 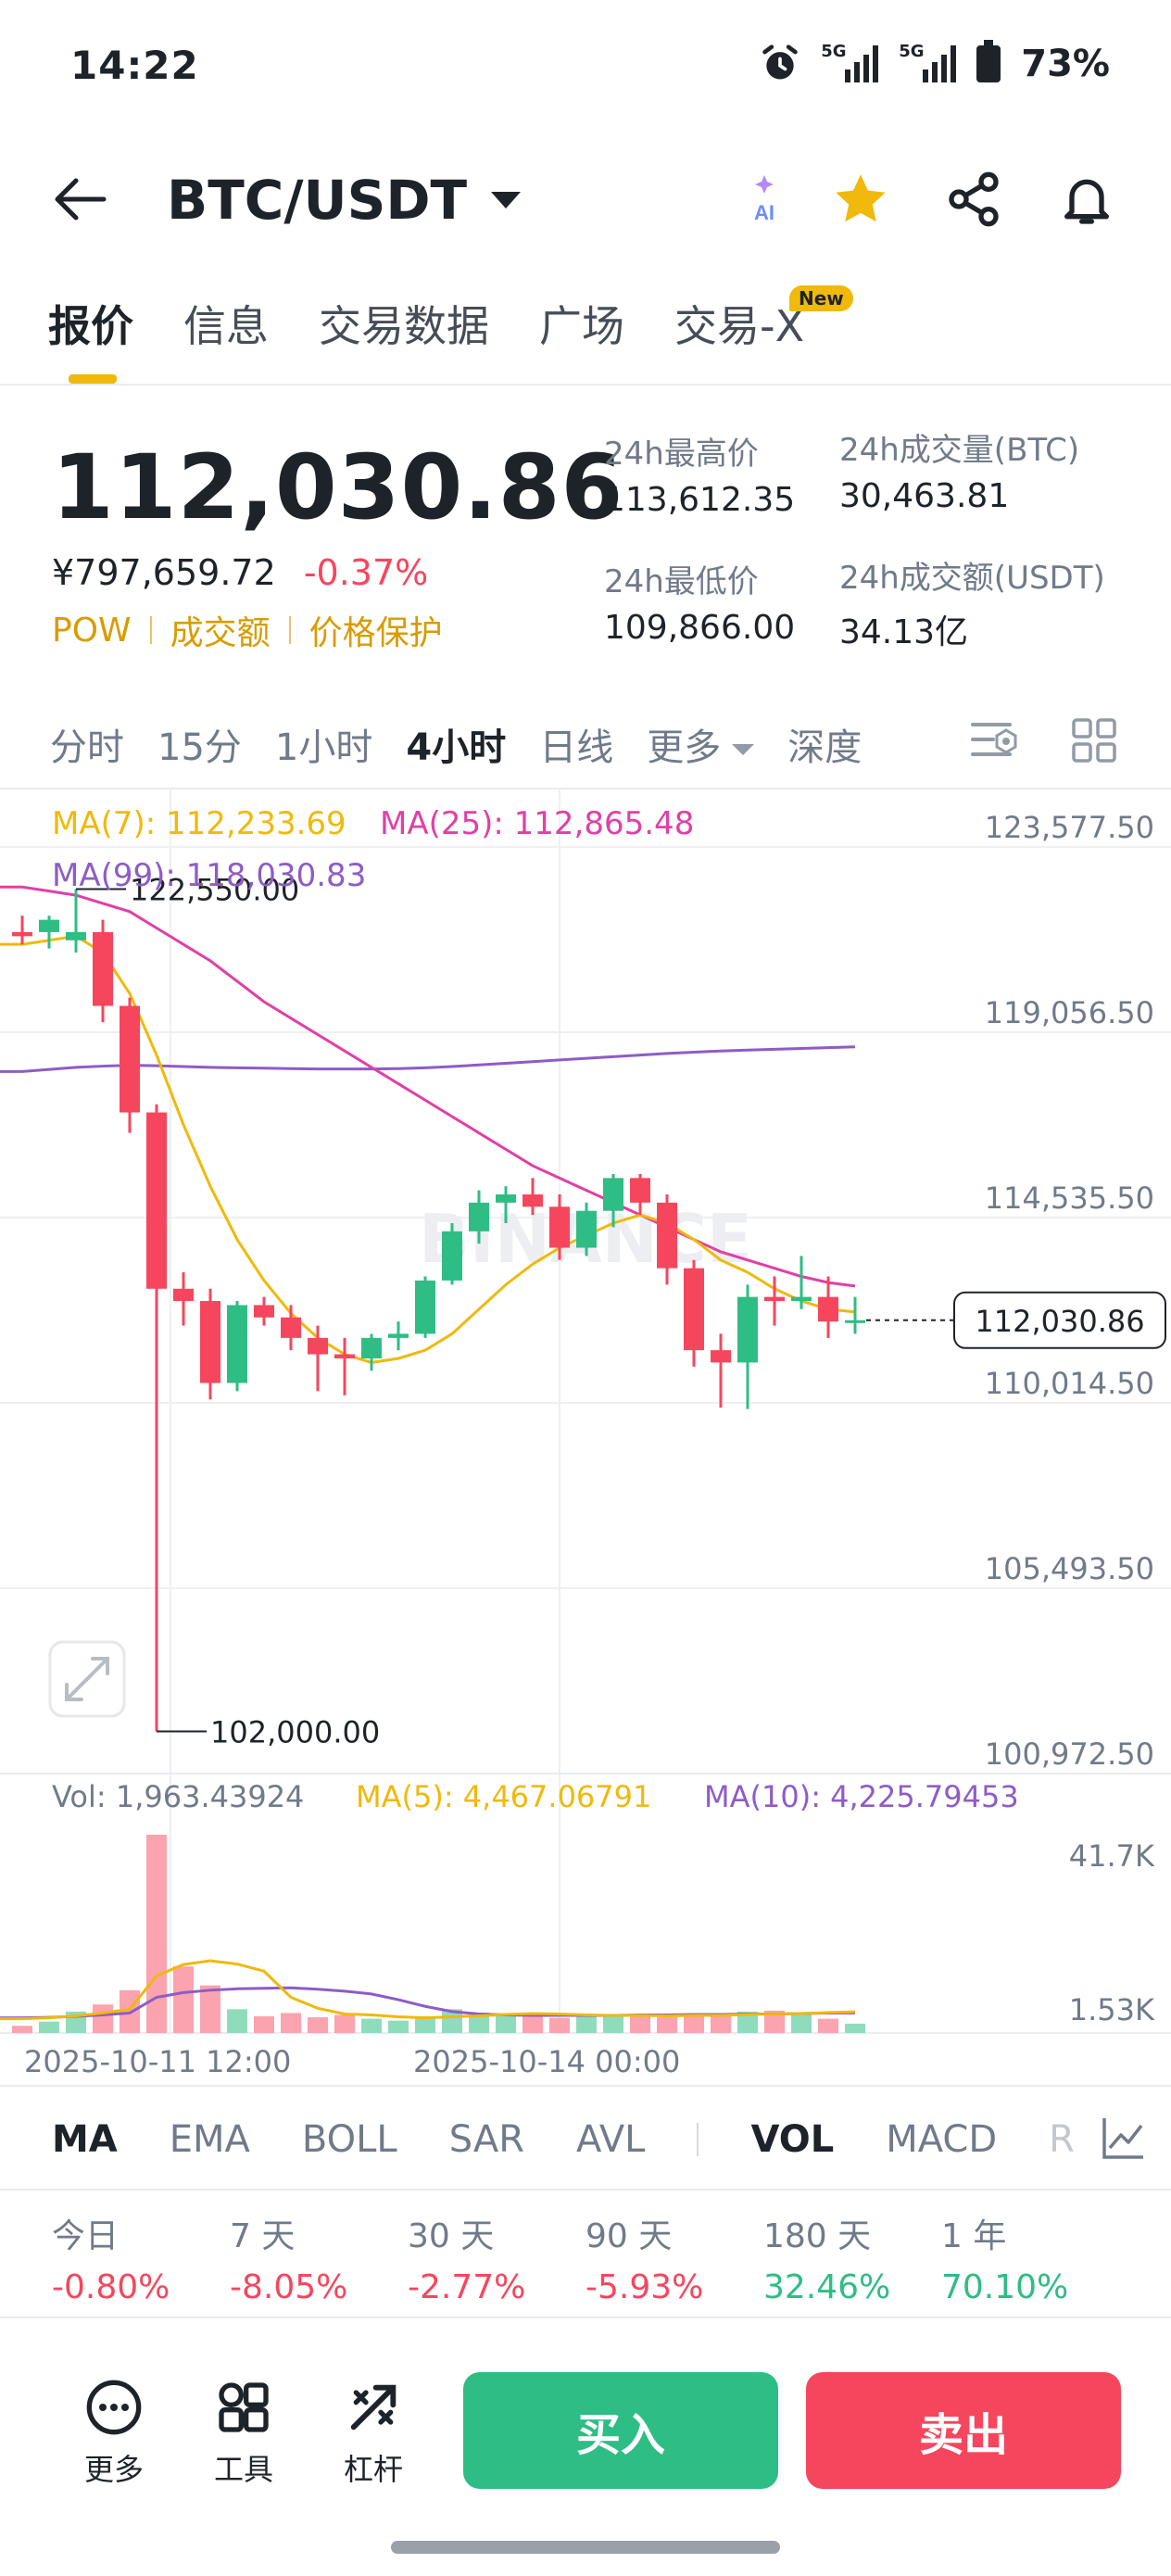 What do you see at coordinates (289, 2287) in the screenshot?
I see `perf-value: -8.05%` at bounding box center [289, 2287].